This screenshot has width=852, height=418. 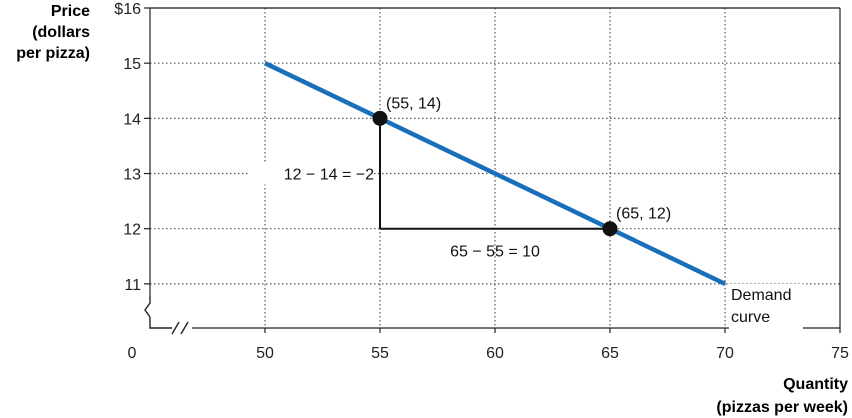 What do you see at coordinates (175, 328) in the screenshot?
I see `x-axis-break-icon` at bounding box center [175, 328].